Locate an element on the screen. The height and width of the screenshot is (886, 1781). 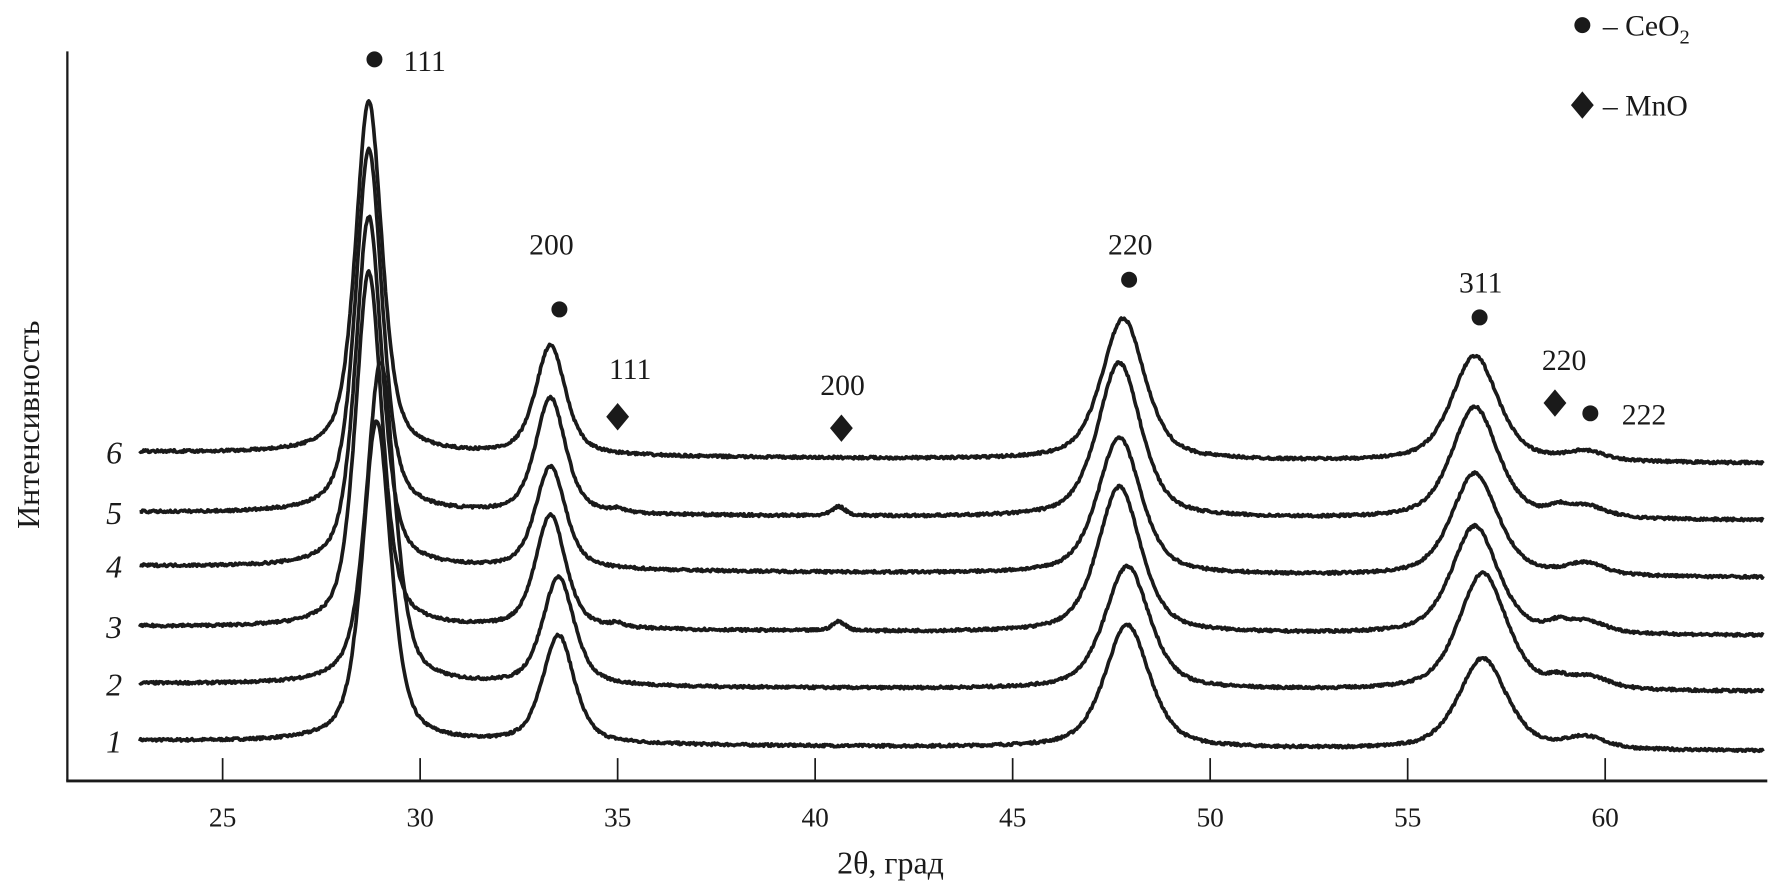
series-label-6: 6 is located at coordinates (114, 453).